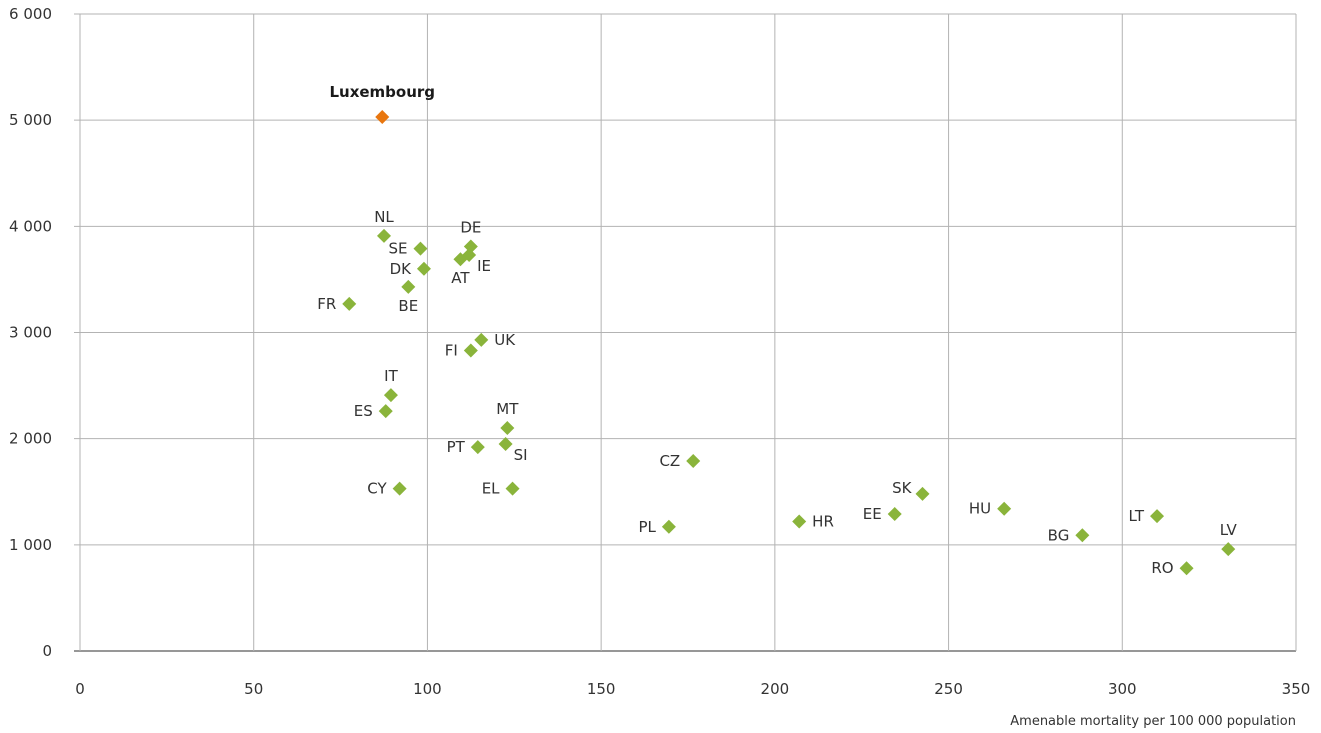  I want to click on x-tick-label: 150, so click(601, 689).